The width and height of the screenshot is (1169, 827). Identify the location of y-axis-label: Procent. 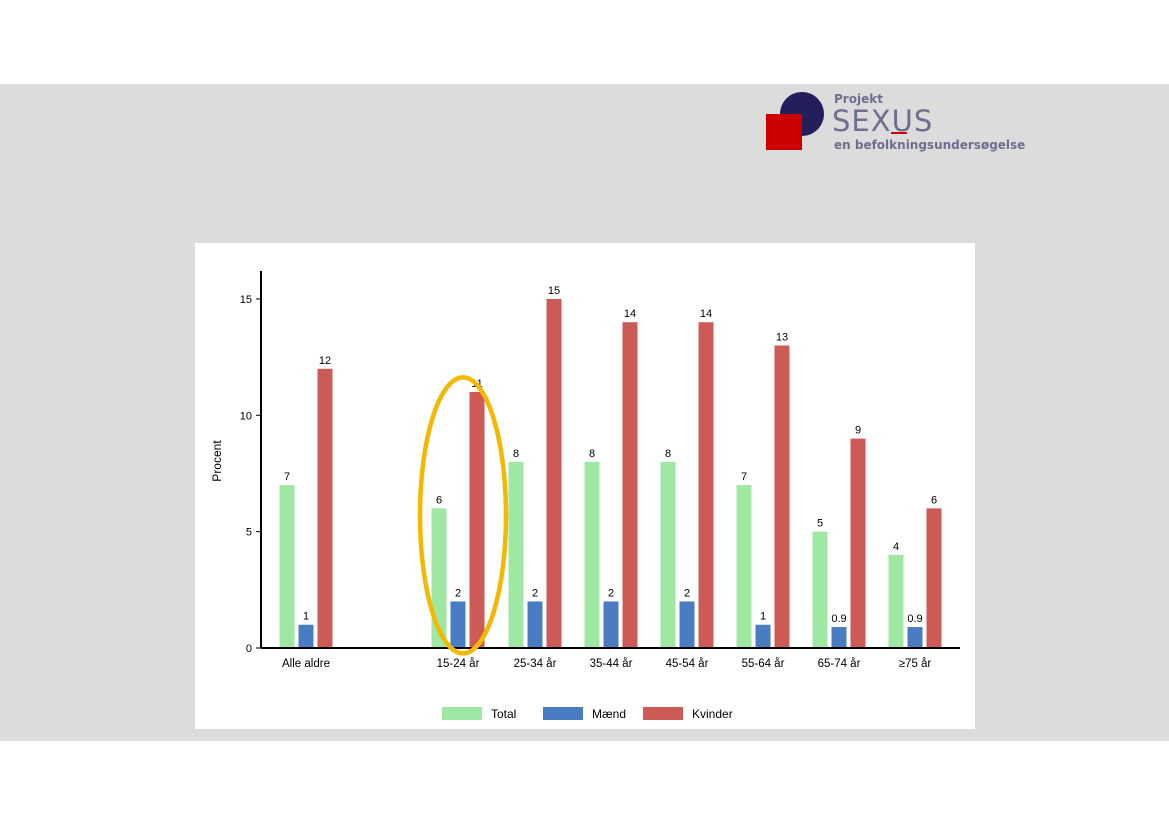
(217, 461).